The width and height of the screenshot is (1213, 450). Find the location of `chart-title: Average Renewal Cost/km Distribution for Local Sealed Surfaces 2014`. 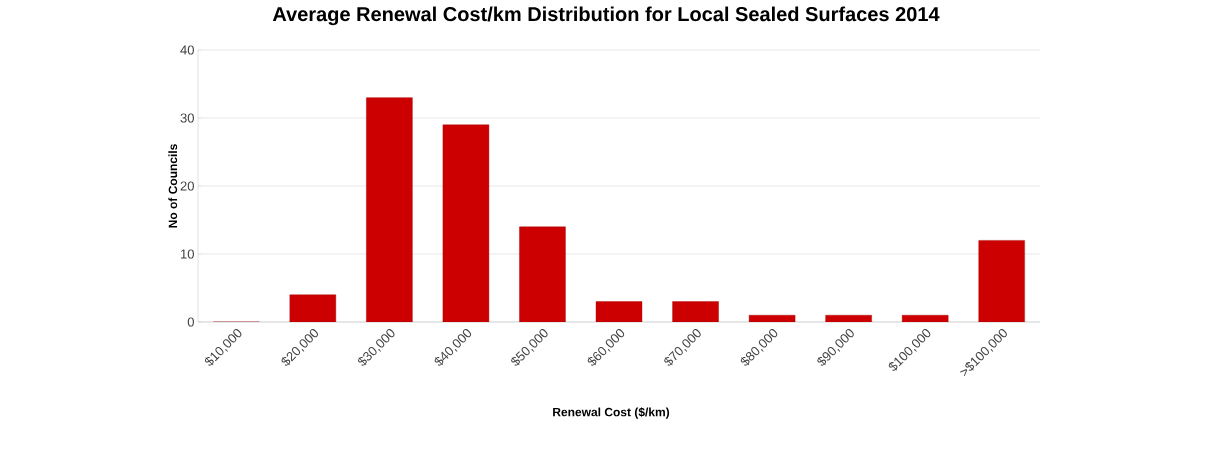

chart-title: Average Renewal Cost/km Distribution for Local Sealed Surfaces 2014 is located at coordinates (606, 16).